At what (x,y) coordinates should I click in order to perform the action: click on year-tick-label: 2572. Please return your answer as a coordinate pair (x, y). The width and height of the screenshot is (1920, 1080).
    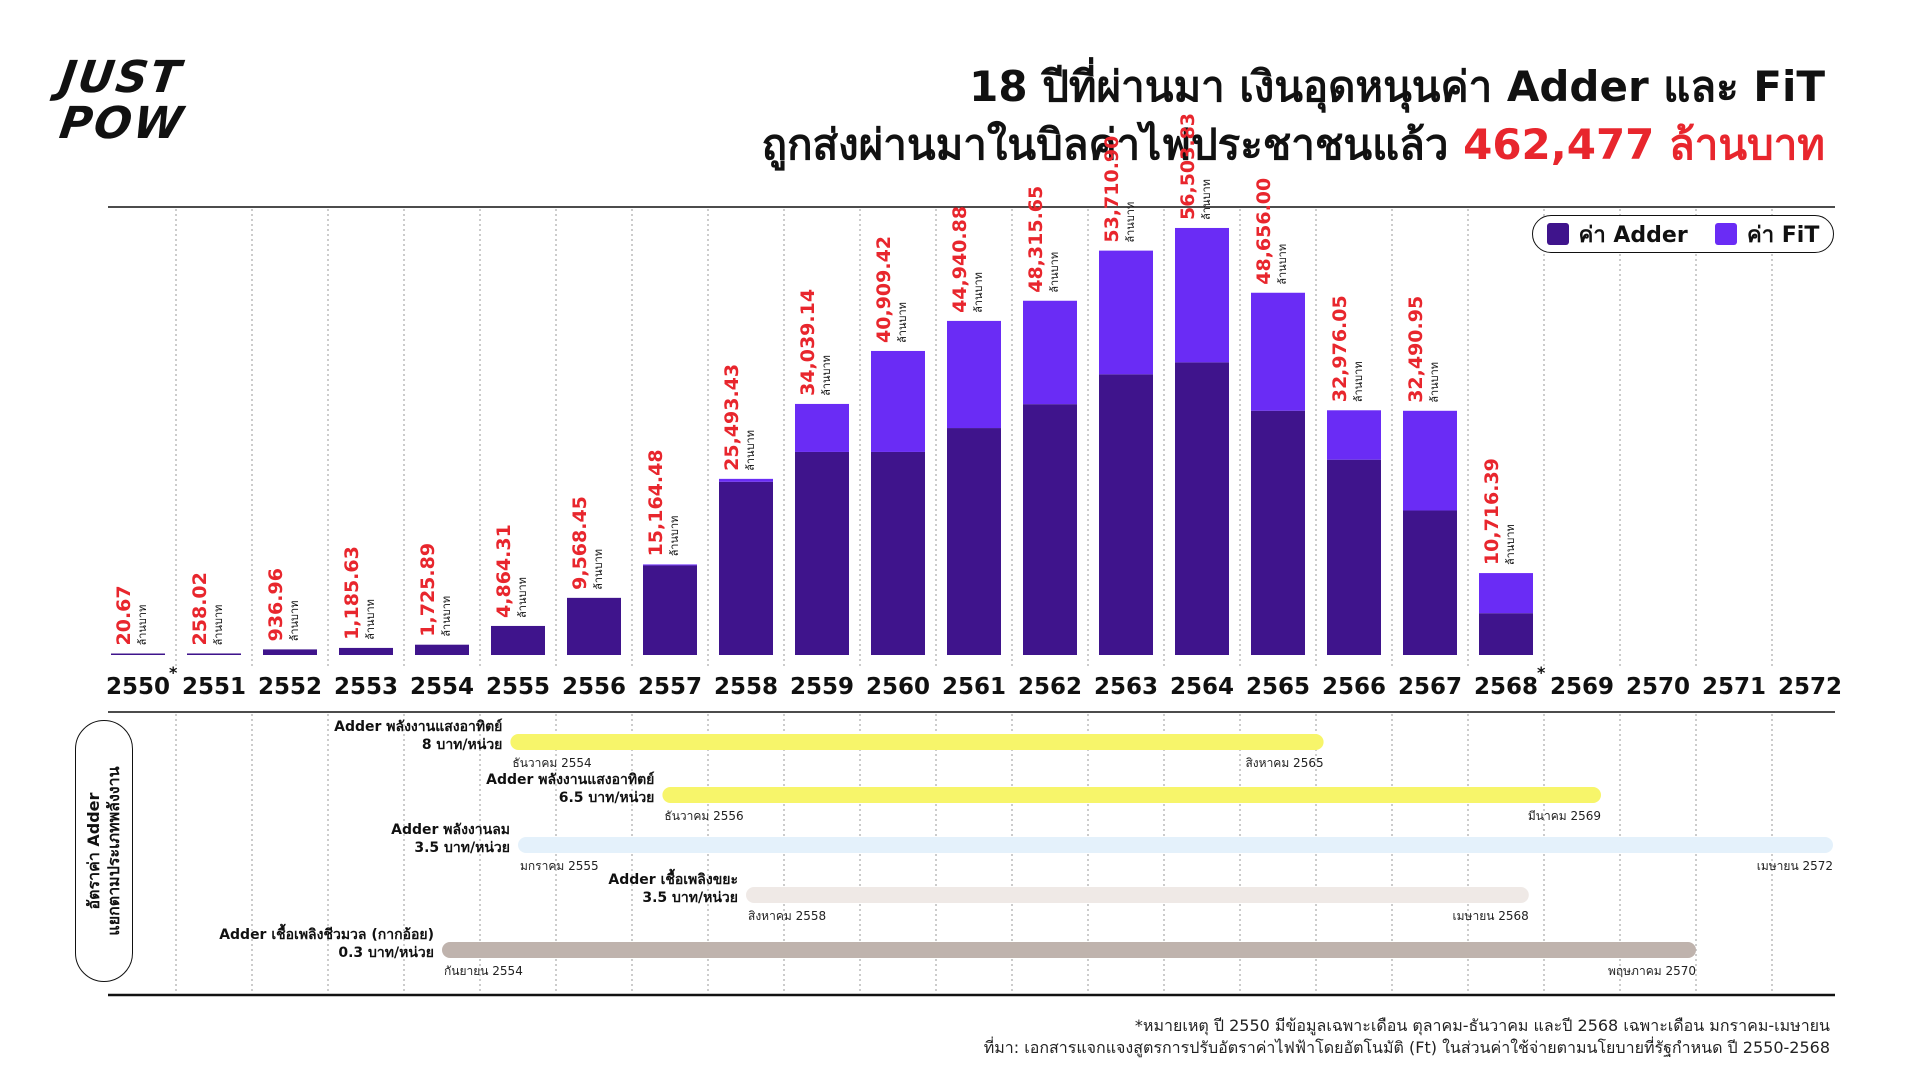
    Looking at the image, I should click on (1810, 687).